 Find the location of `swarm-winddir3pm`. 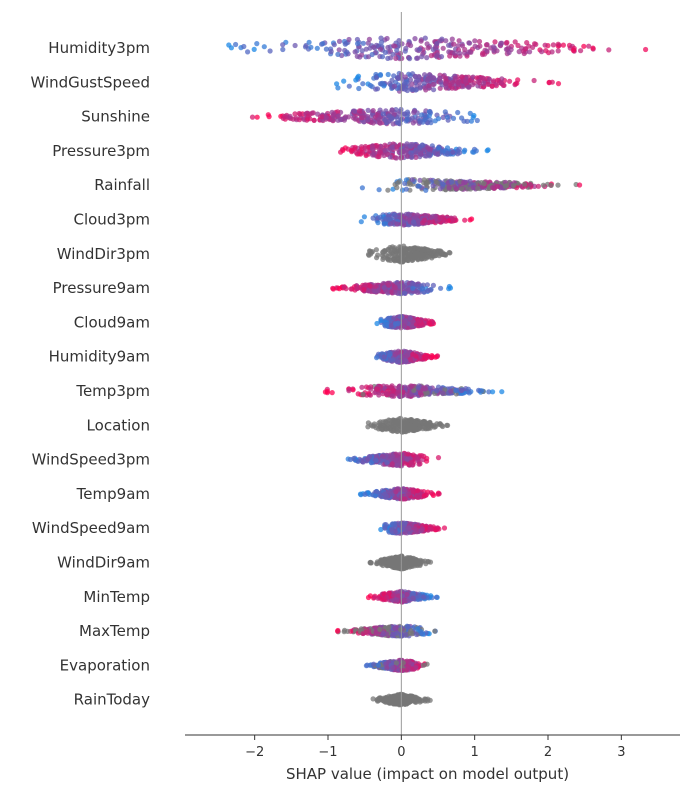

swarm-winddir3pm is located at coordinates (409, 254).